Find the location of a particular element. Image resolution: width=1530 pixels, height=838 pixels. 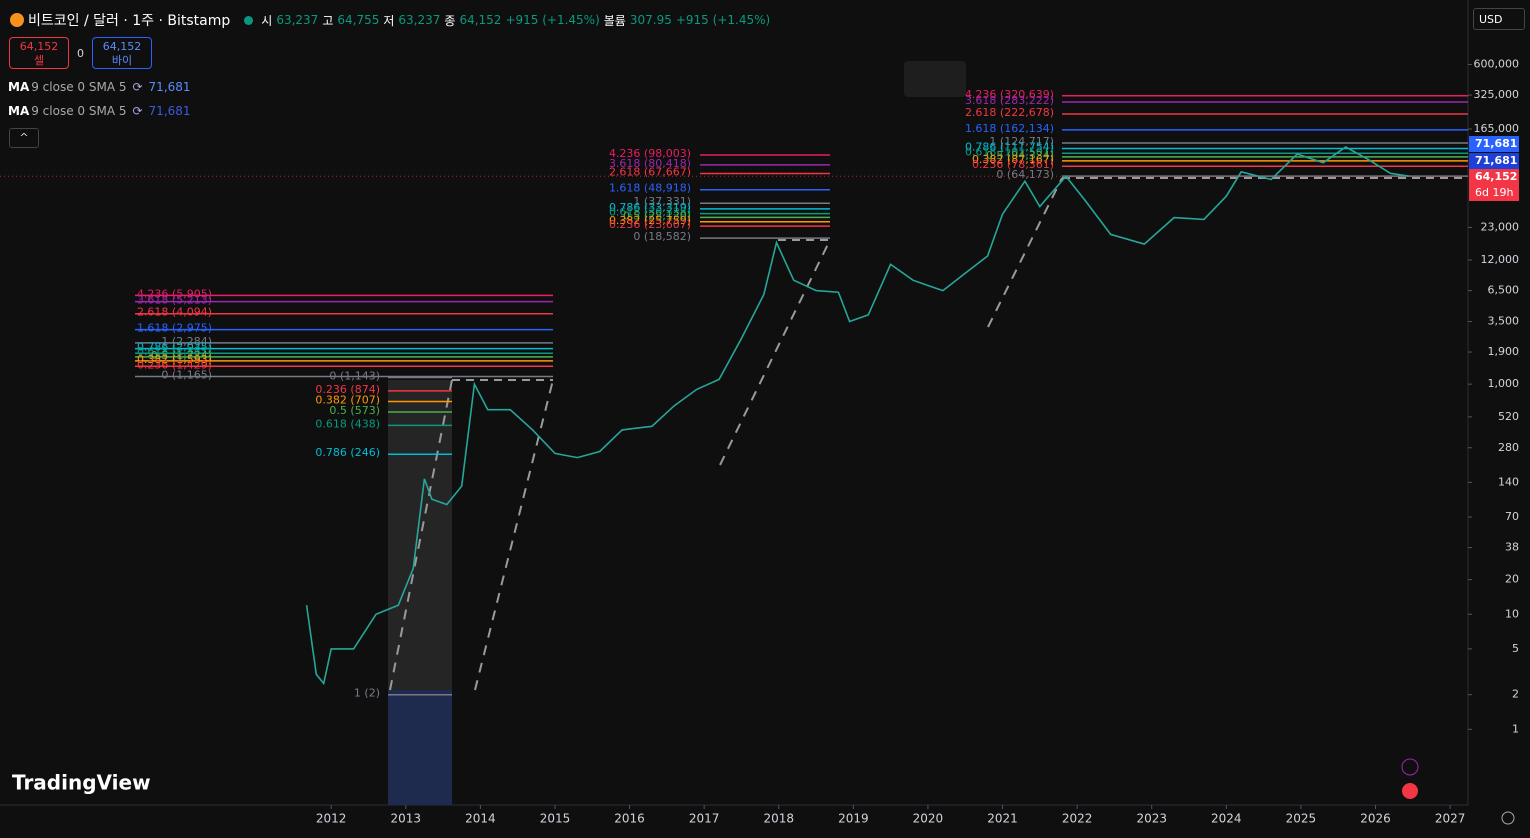

x-tick-label: 2012 is located at coordinates (331, 819).